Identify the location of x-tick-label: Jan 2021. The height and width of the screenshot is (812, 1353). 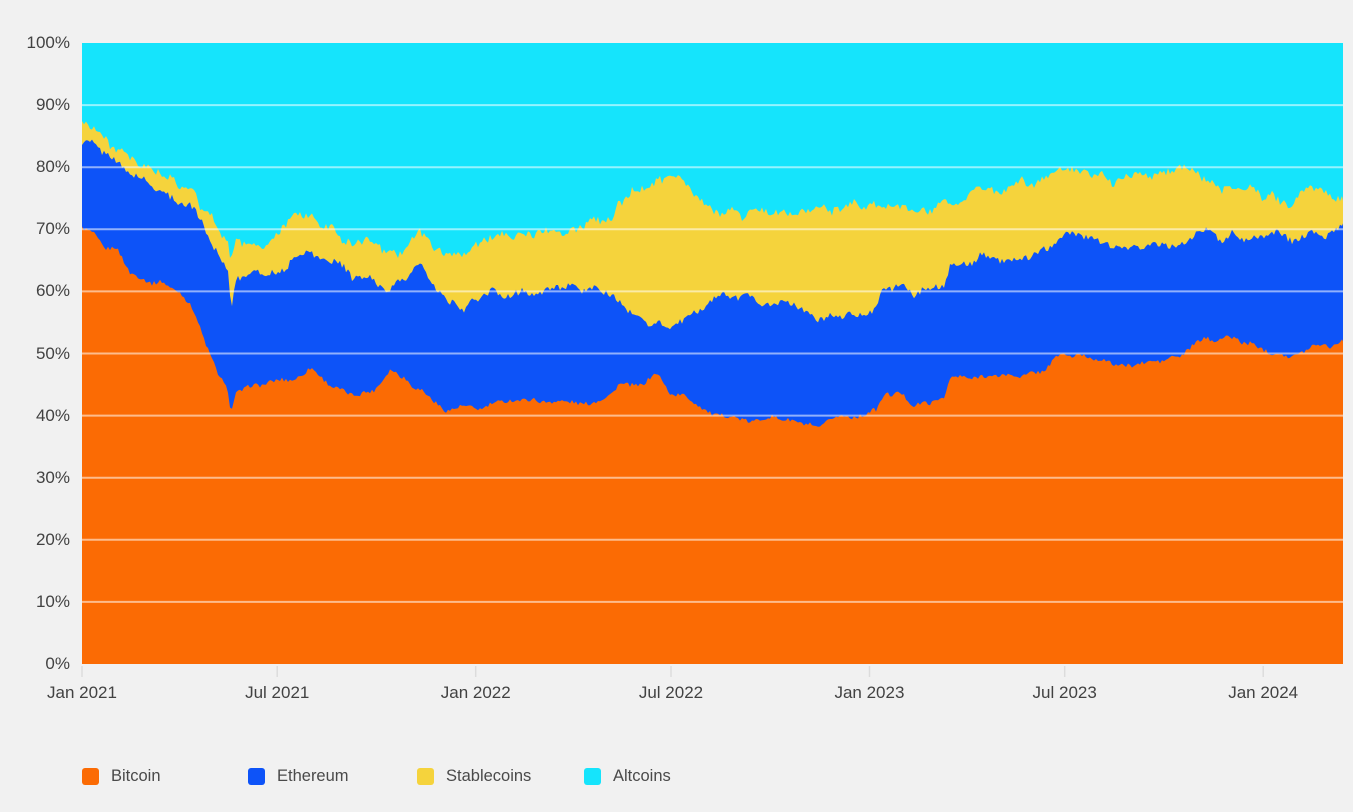
(82, 692).